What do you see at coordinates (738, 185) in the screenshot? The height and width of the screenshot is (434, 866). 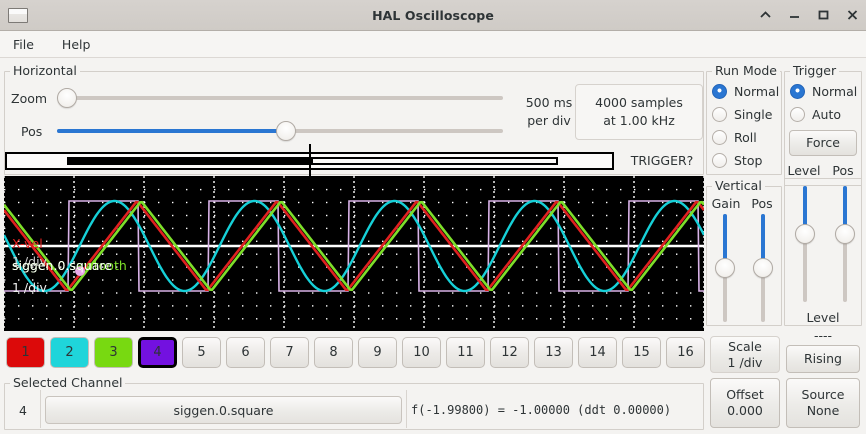 I see `vertical-group-label: Vertical` at bounding box center [738, 185].